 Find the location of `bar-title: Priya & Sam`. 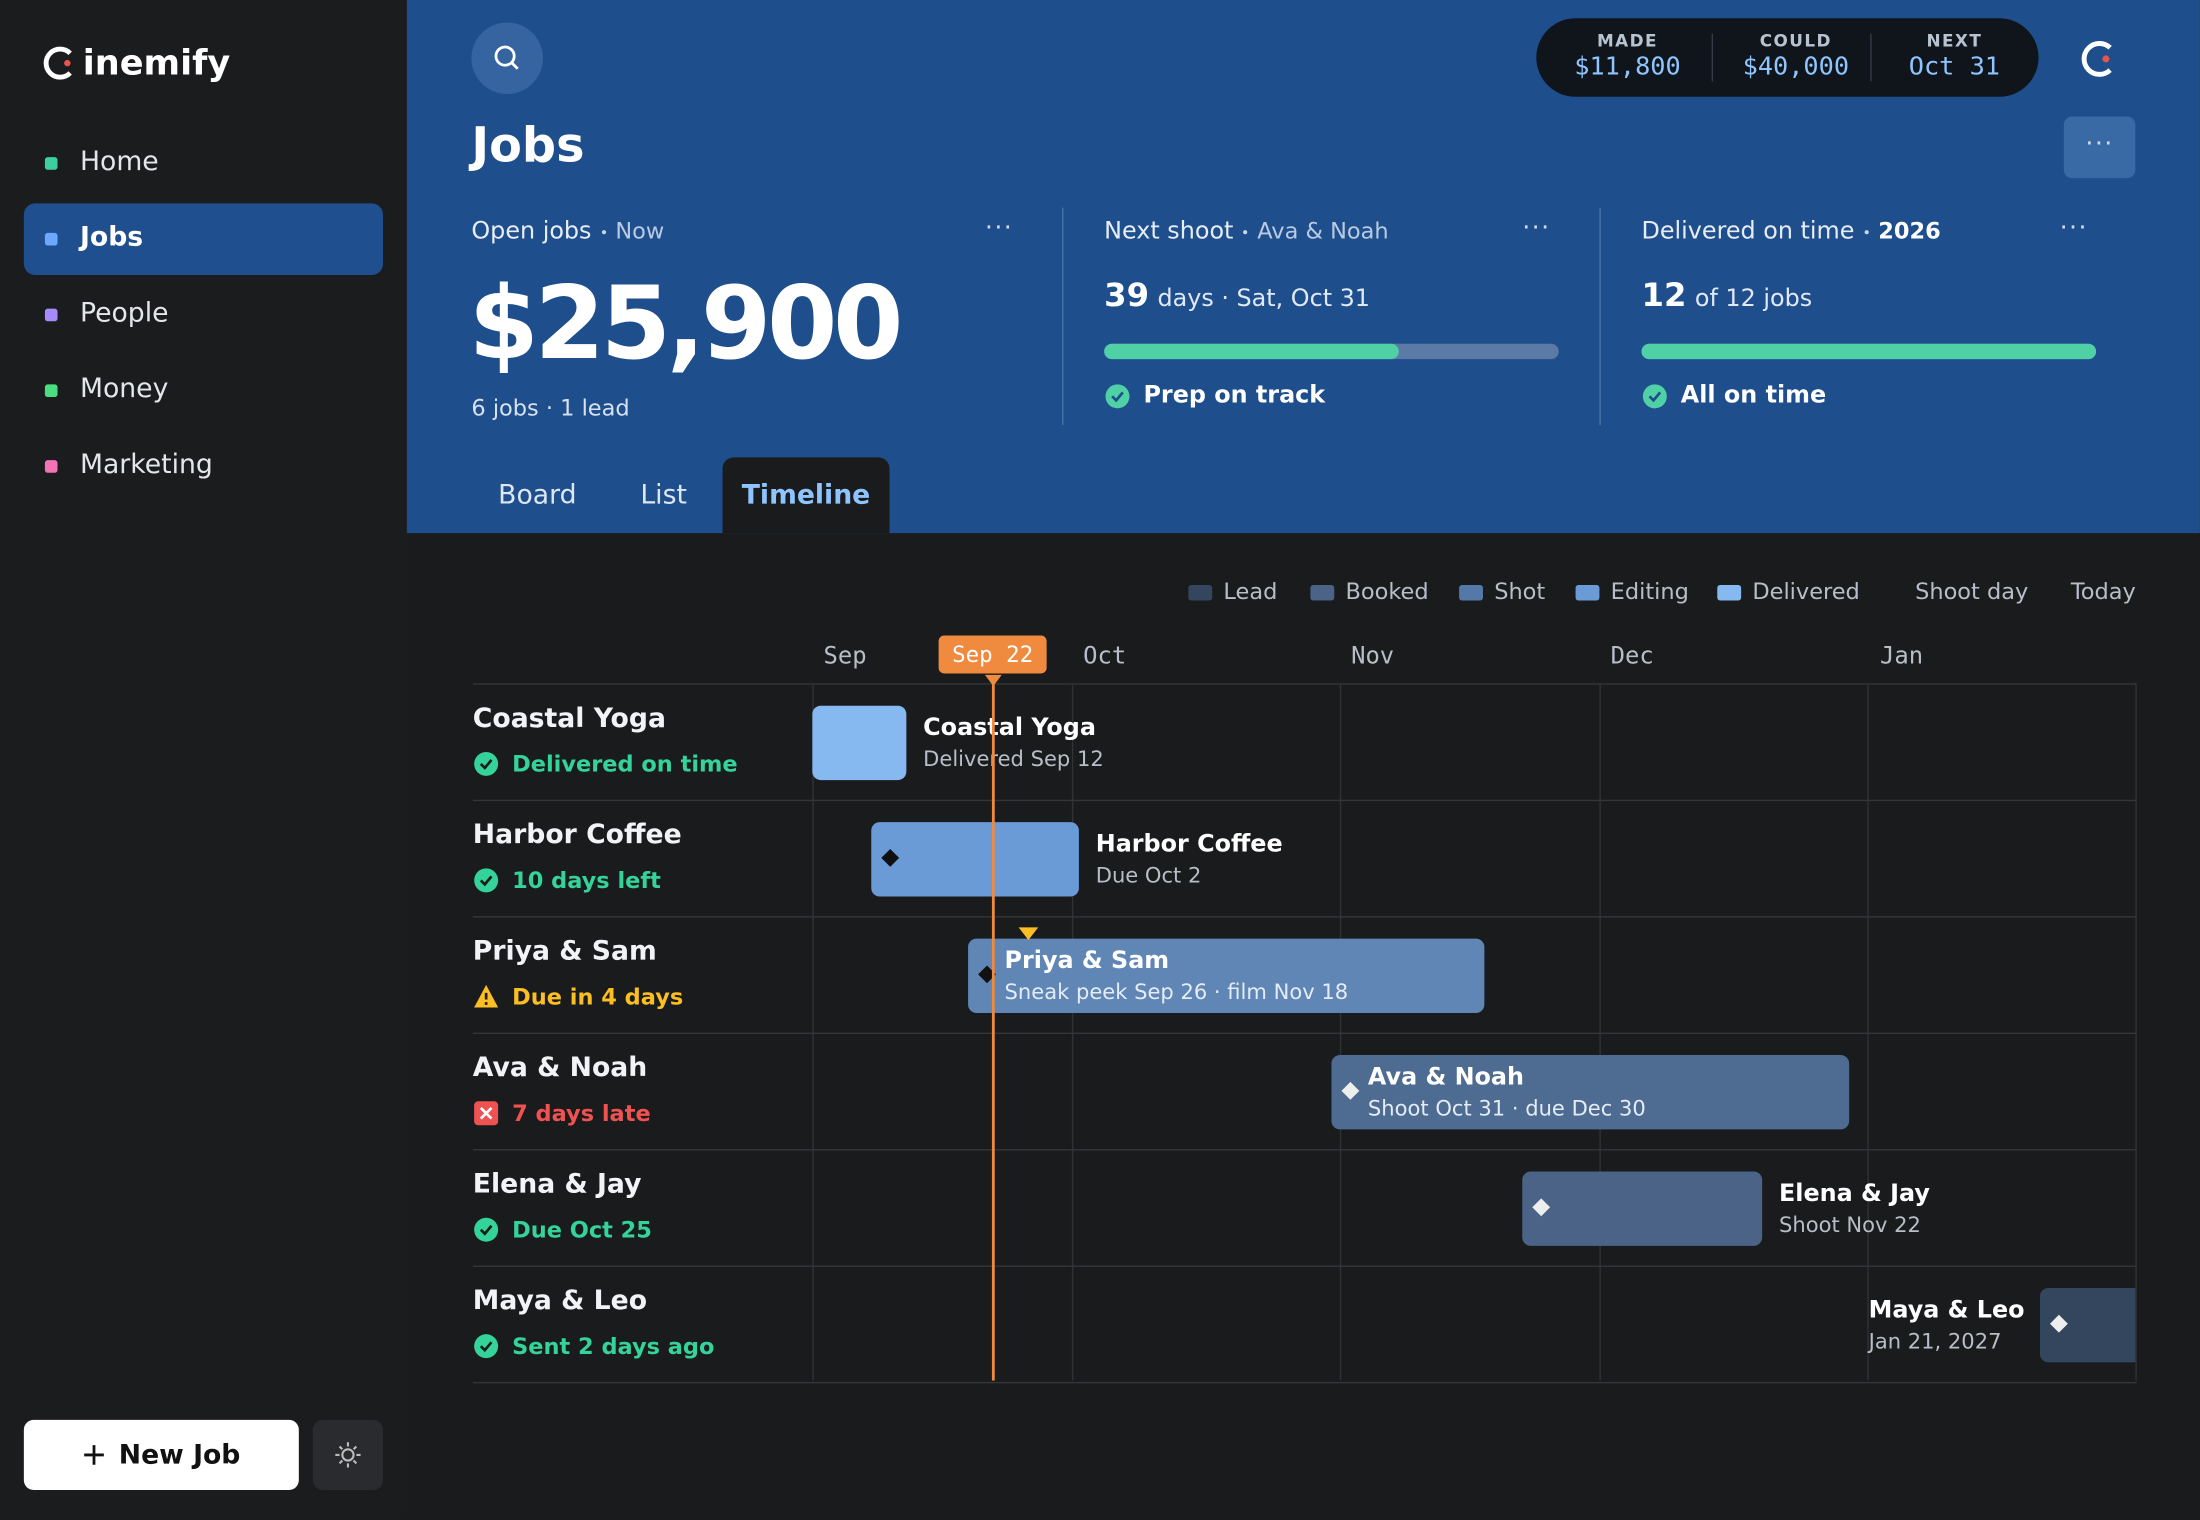

bar-title: Priya & Sam is located at coordinates (1087, 961).